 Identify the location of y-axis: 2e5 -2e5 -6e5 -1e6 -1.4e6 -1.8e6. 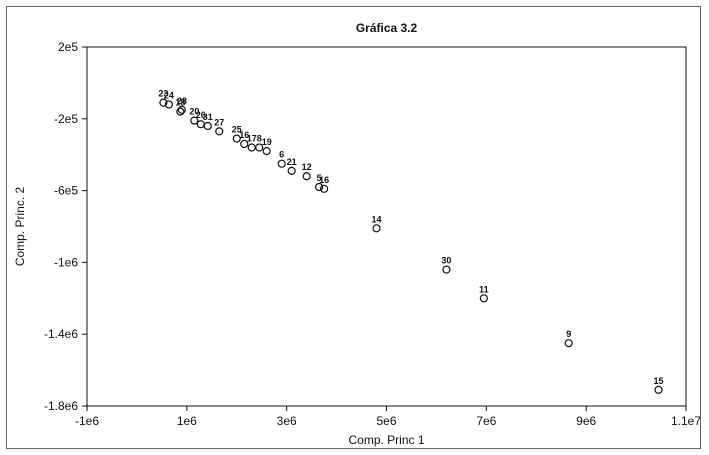
(65, 226).